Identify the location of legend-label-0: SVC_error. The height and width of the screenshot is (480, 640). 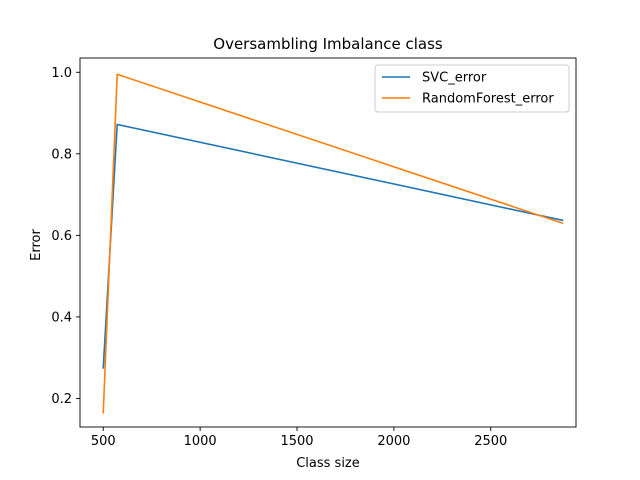
(454, 78).